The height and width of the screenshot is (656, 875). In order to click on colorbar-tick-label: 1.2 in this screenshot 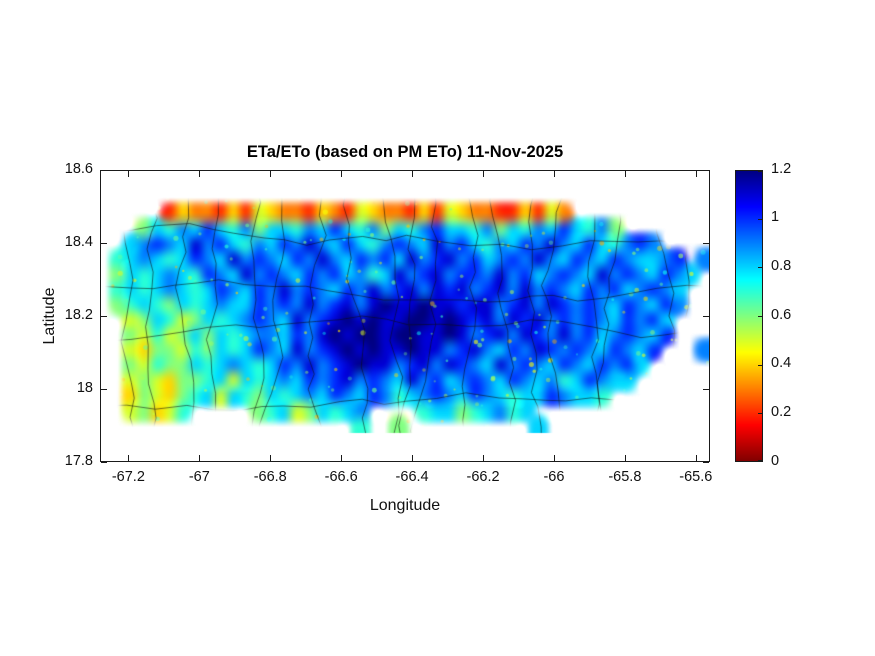, I will do `click(781, 168)`.